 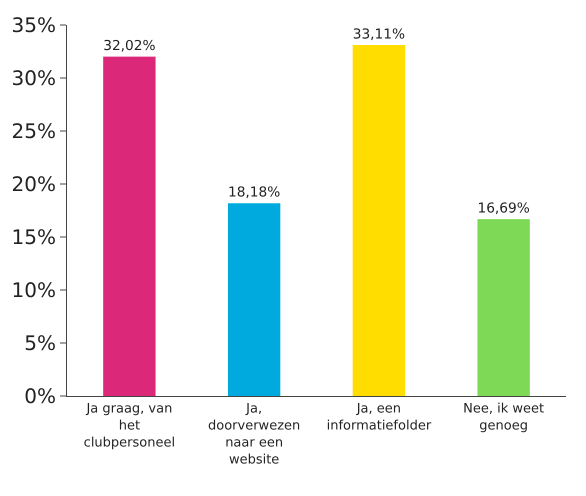 I want to click on data-label: 18,18%, so click(x=254, y=192).